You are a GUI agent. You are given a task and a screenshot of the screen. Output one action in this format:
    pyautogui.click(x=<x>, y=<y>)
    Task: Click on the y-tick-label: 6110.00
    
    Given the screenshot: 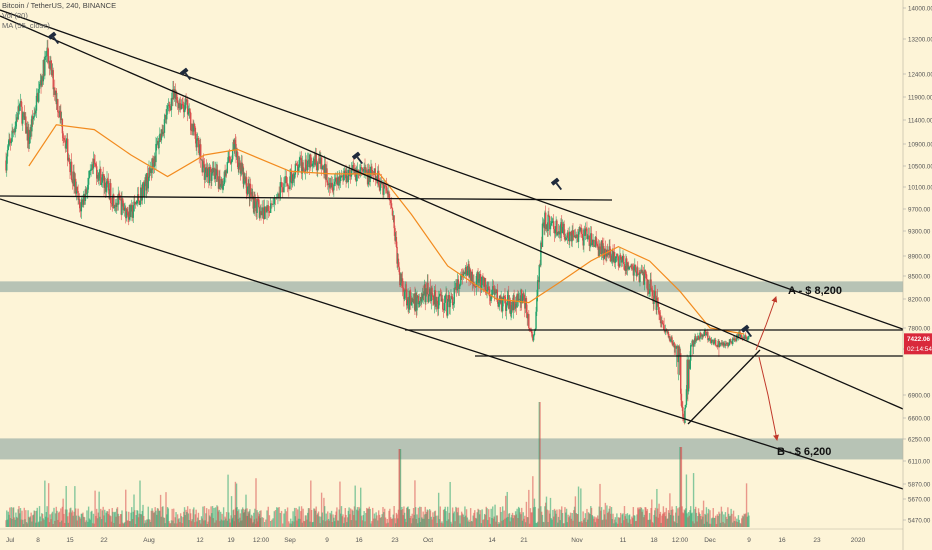 What is the action you would take?
    pyautogui.click(x=919, y=462)
    